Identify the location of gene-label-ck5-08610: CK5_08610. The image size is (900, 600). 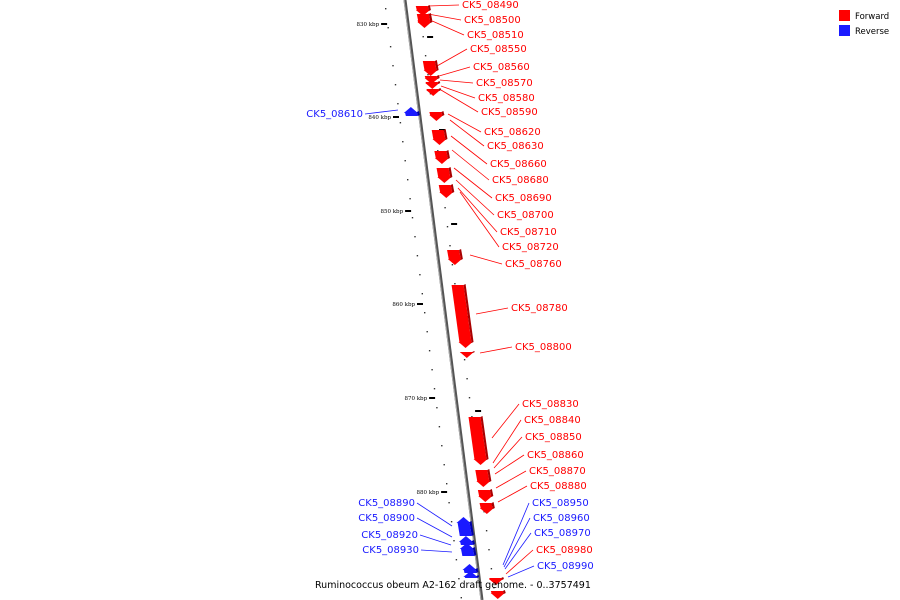
(334, 114).